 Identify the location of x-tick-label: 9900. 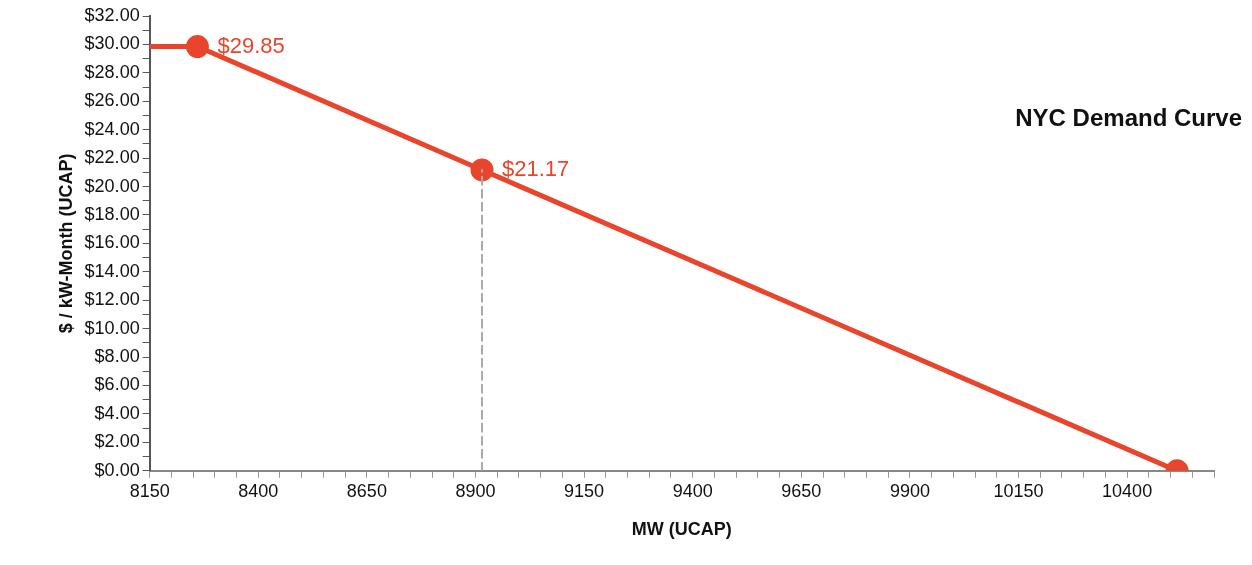
(909, 490).